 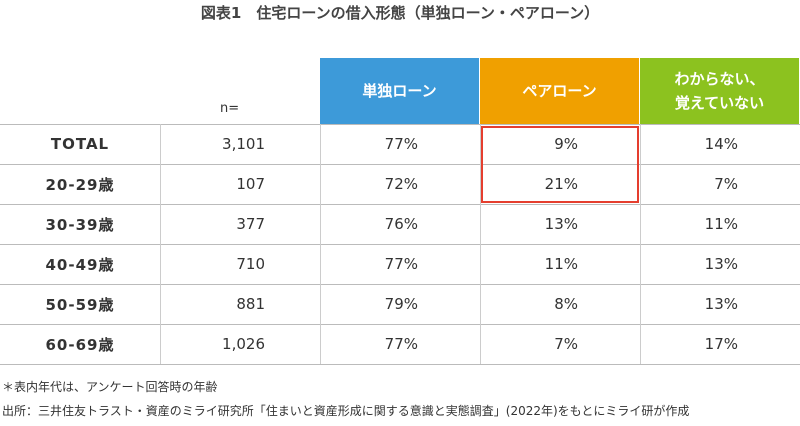 What do you see at coordinates (80, 184) in the screenshot?
I see `row-label: 20-29歳` at bounding box center [80, 184].